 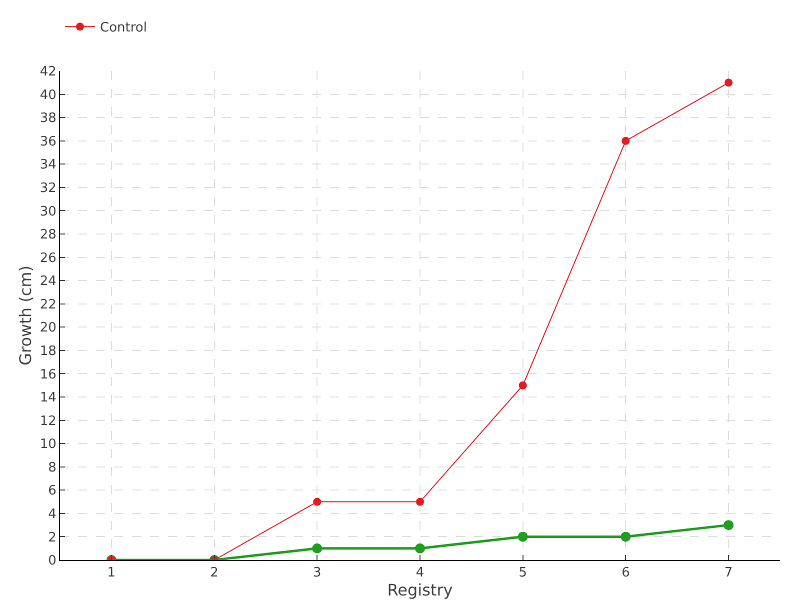 I want to click on y-tick-label: 28, so click(x=48, y=235).